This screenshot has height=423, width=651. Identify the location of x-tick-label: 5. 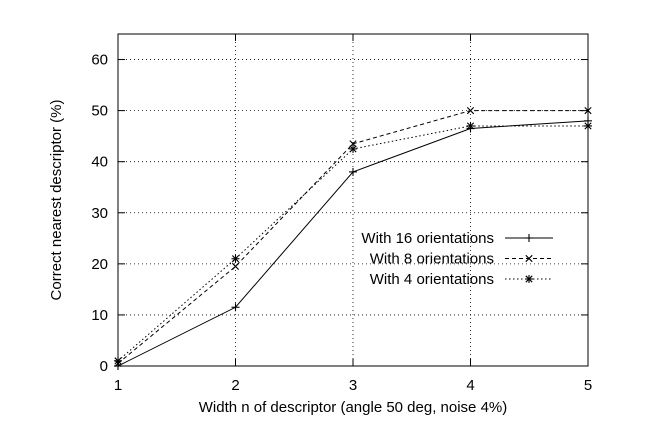
(588, 385).